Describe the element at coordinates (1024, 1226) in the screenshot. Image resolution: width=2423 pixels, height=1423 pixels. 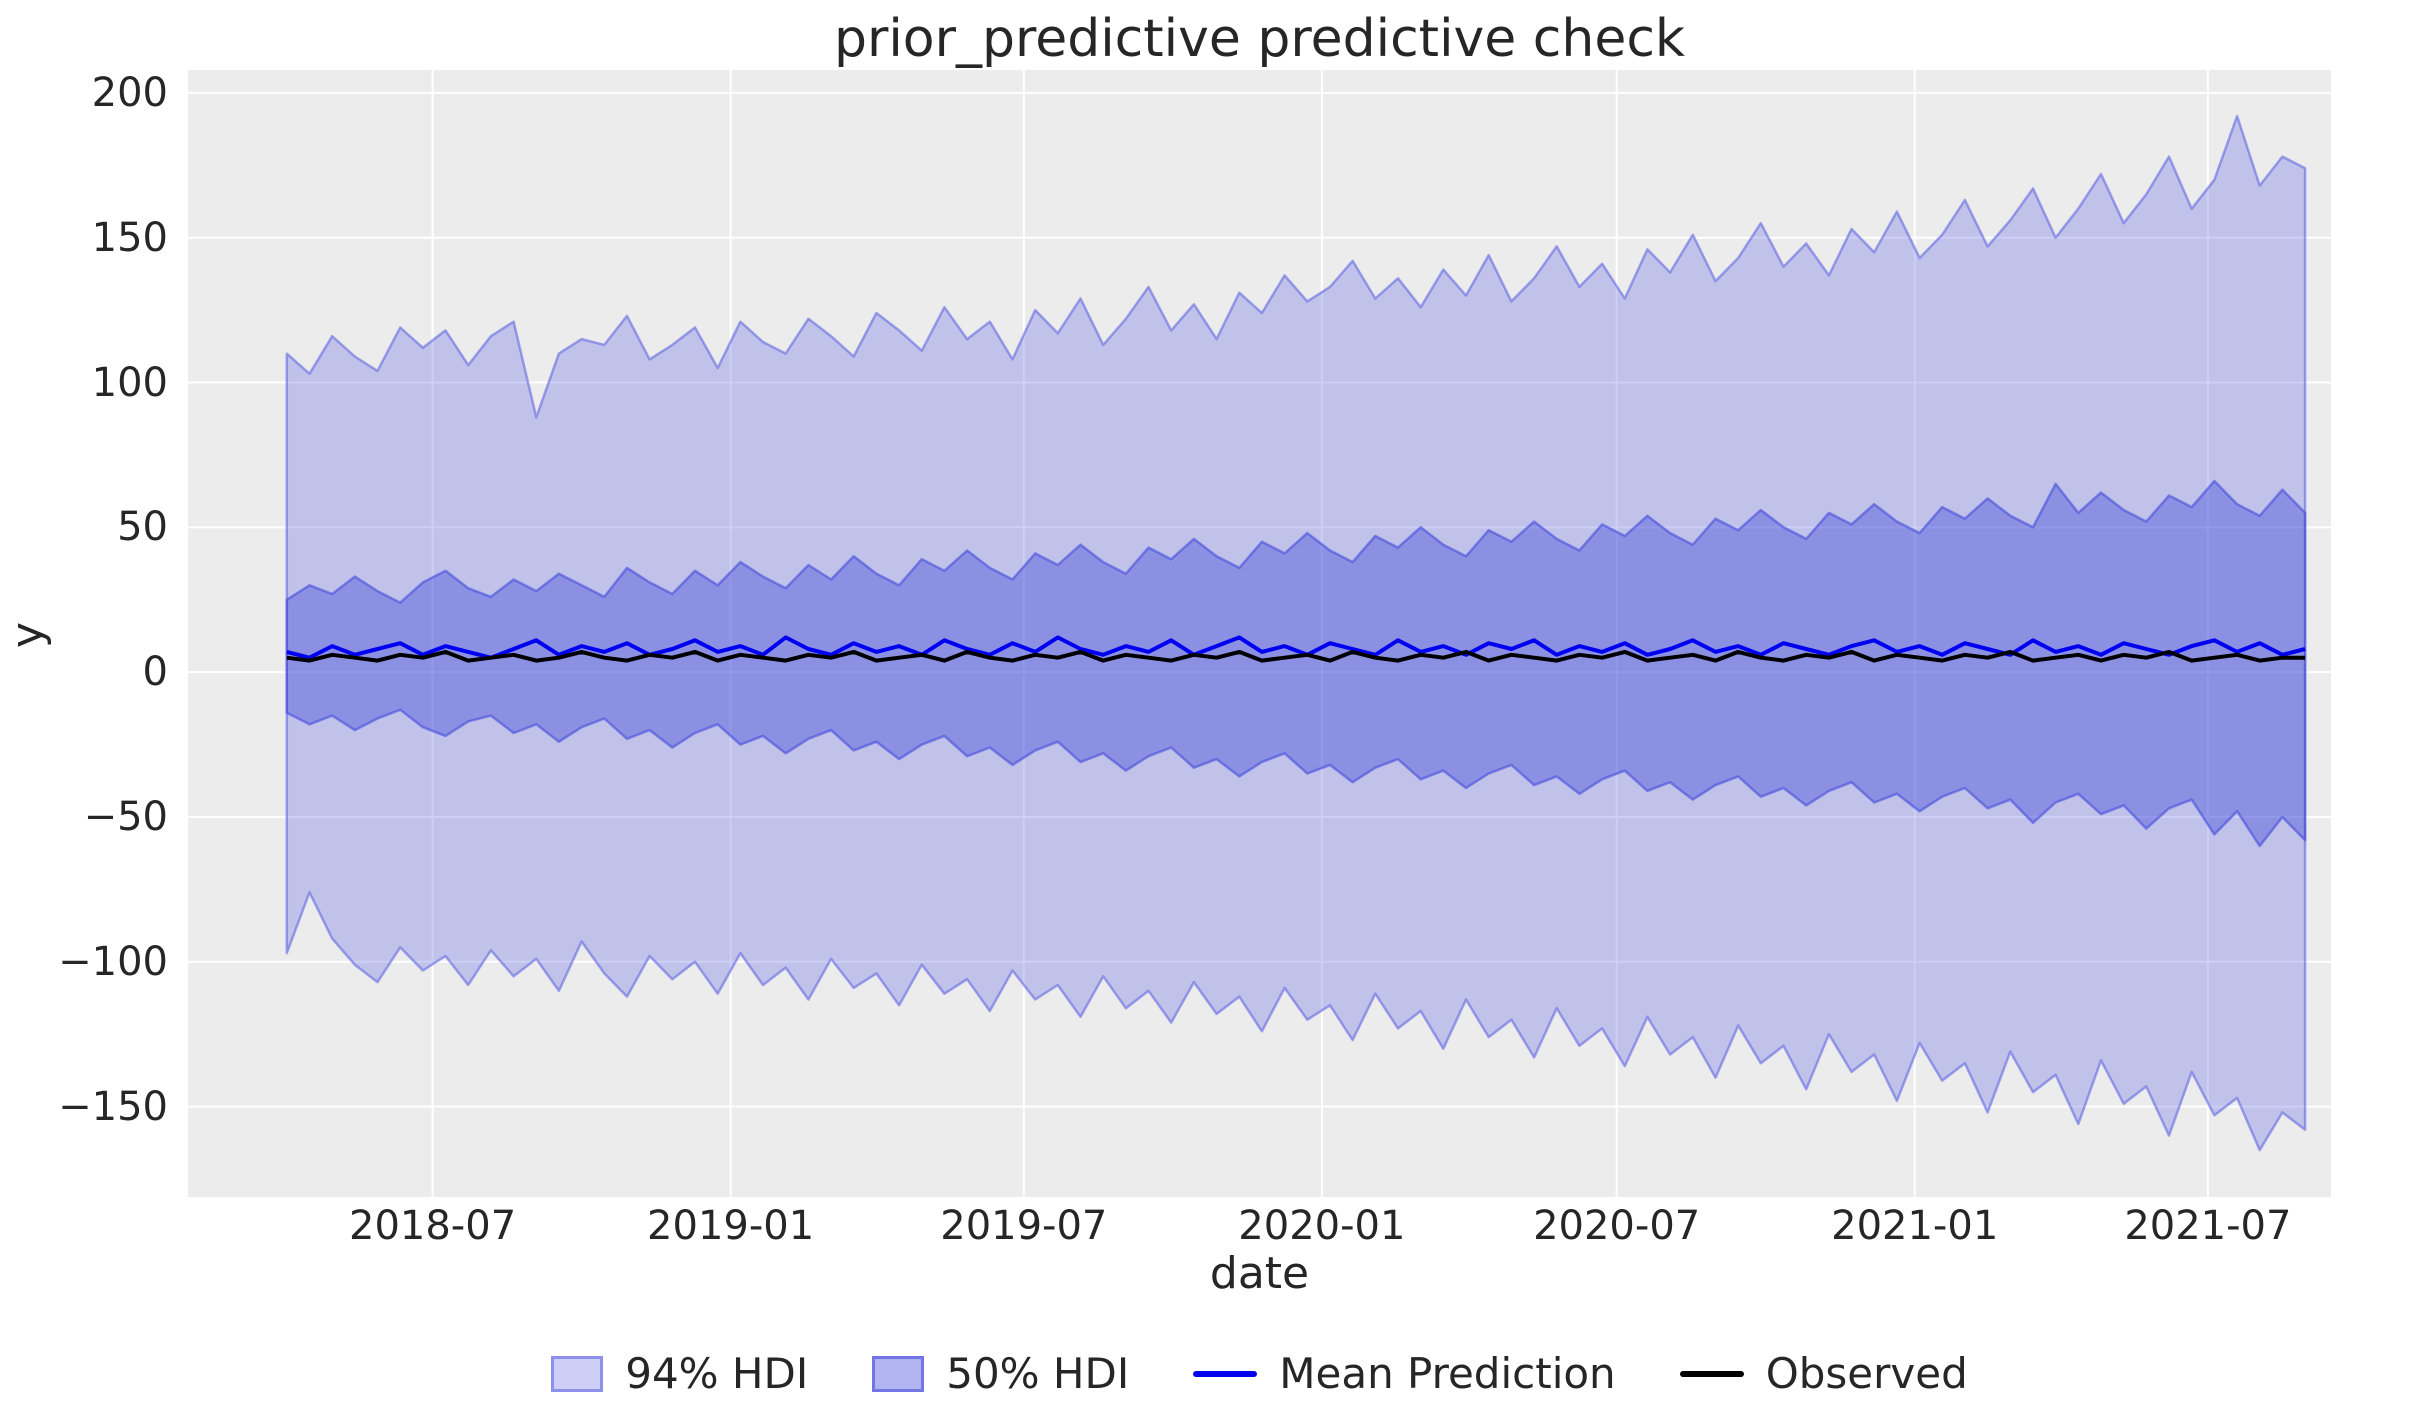
I see `x-tick-2019-07: 2019-07` at that location.